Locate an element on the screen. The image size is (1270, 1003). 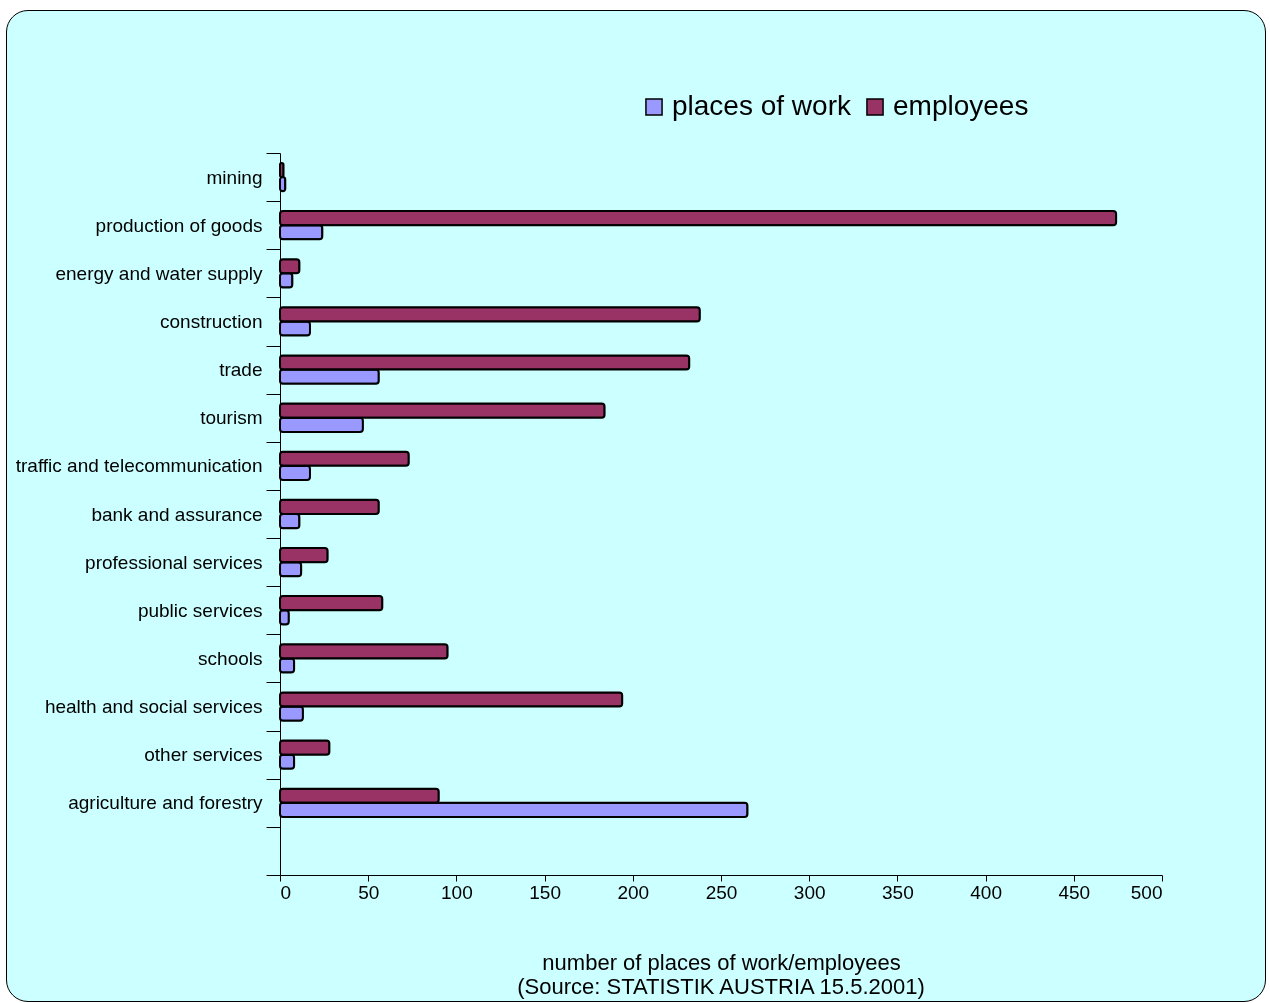
x-tick-label: 500 is located at coordinates (1146, 892).